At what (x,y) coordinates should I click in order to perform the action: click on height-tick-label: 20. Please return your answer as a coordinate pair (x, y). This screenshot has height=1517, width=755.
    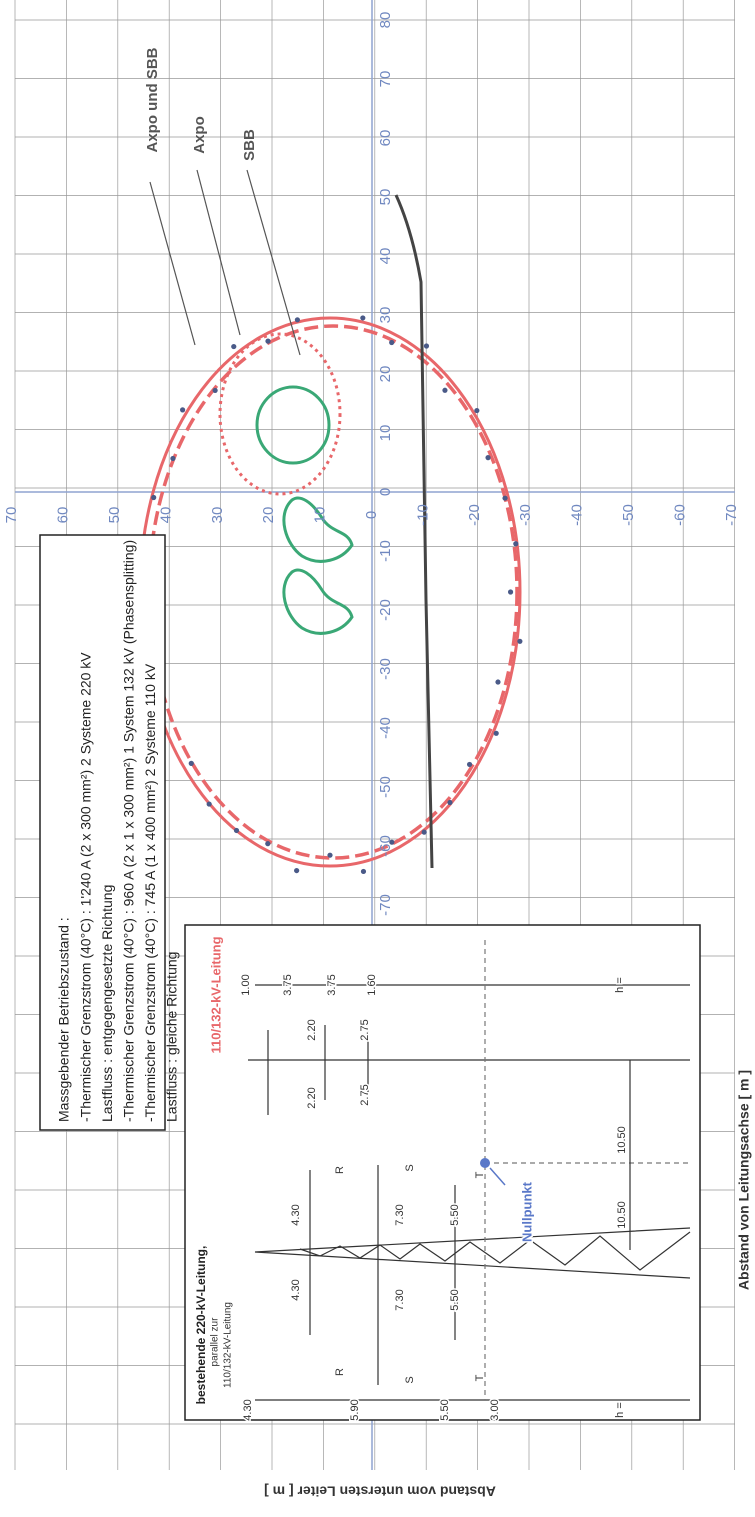
    Looking at the image, I should click on (268, 515).